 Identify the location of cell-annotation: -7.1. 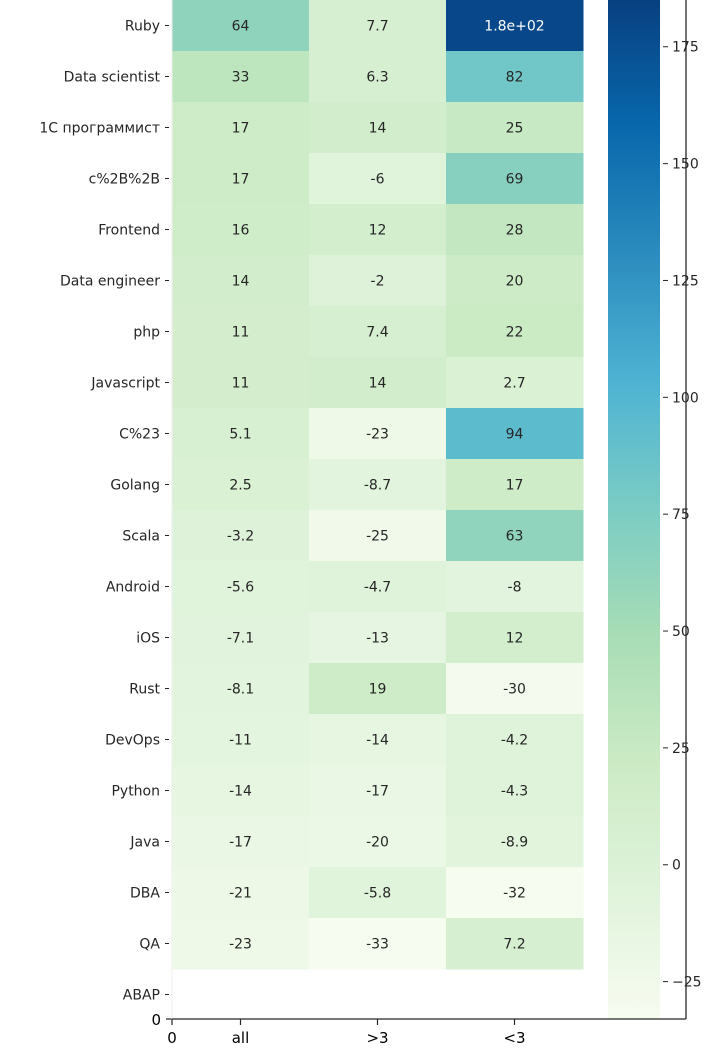
(240, 639).